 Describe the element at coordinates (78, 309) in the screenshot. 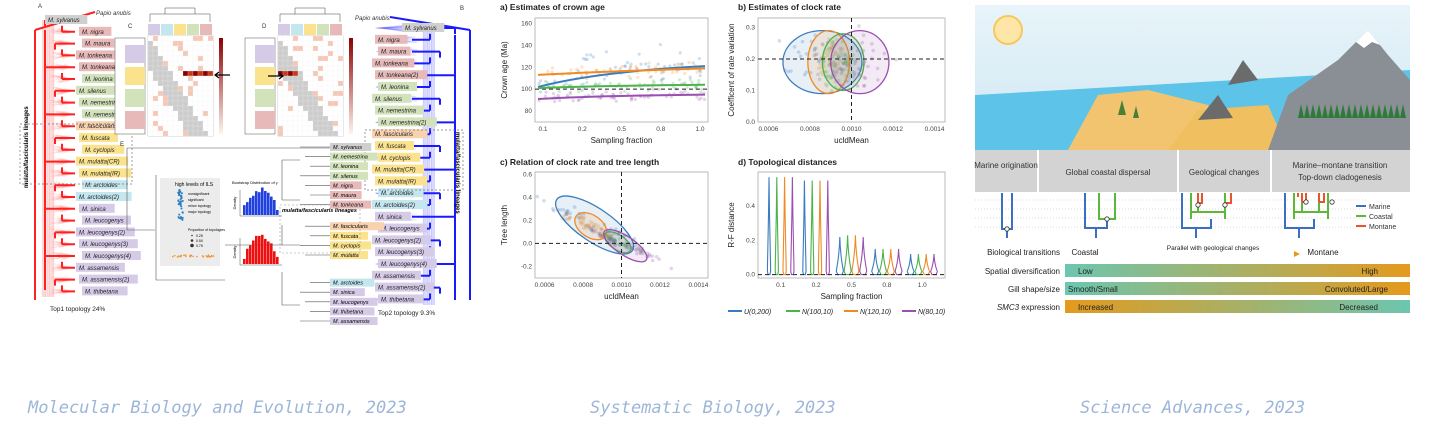

I see `top1-caption: Top1 topology 24%` at that location.